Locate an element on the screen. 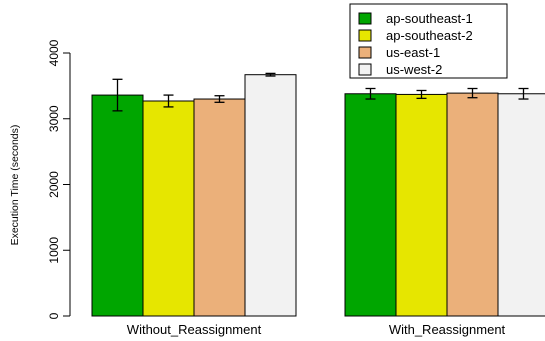 This screenshot has height=341, width=545. category-label: Without_Reassignment is located at coordinates (194, 329).